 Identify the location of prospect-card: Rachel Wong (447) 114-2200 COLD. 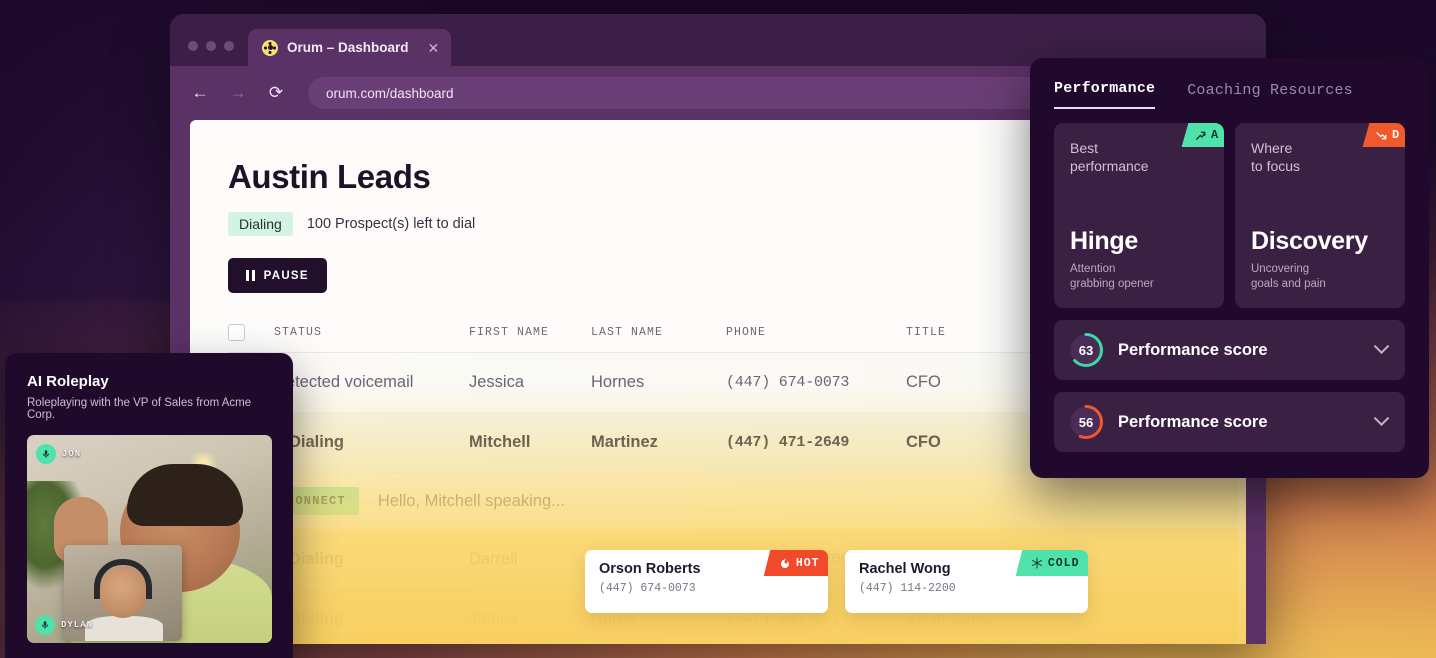
(966, 581).